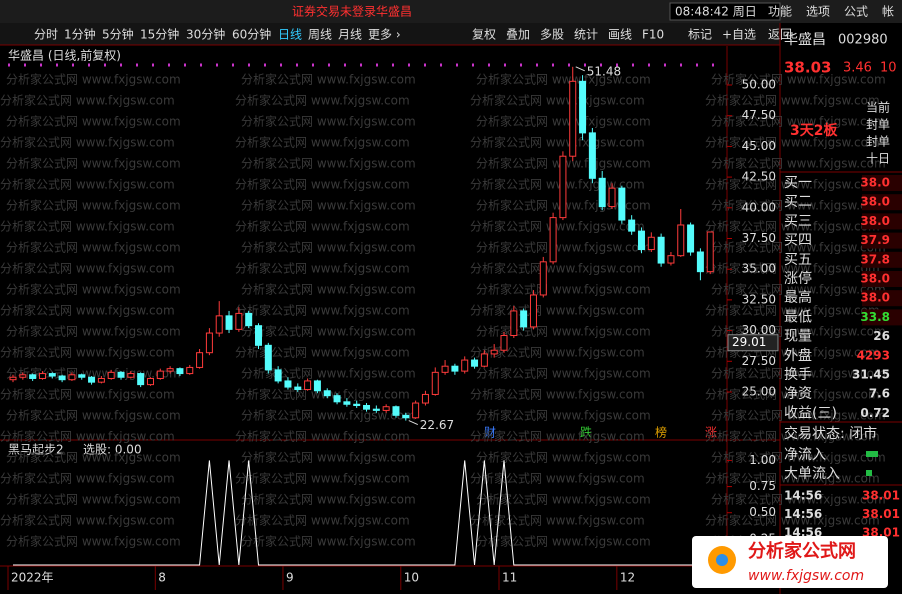  I want to click on tool-button: 多股, so click(552, 35).